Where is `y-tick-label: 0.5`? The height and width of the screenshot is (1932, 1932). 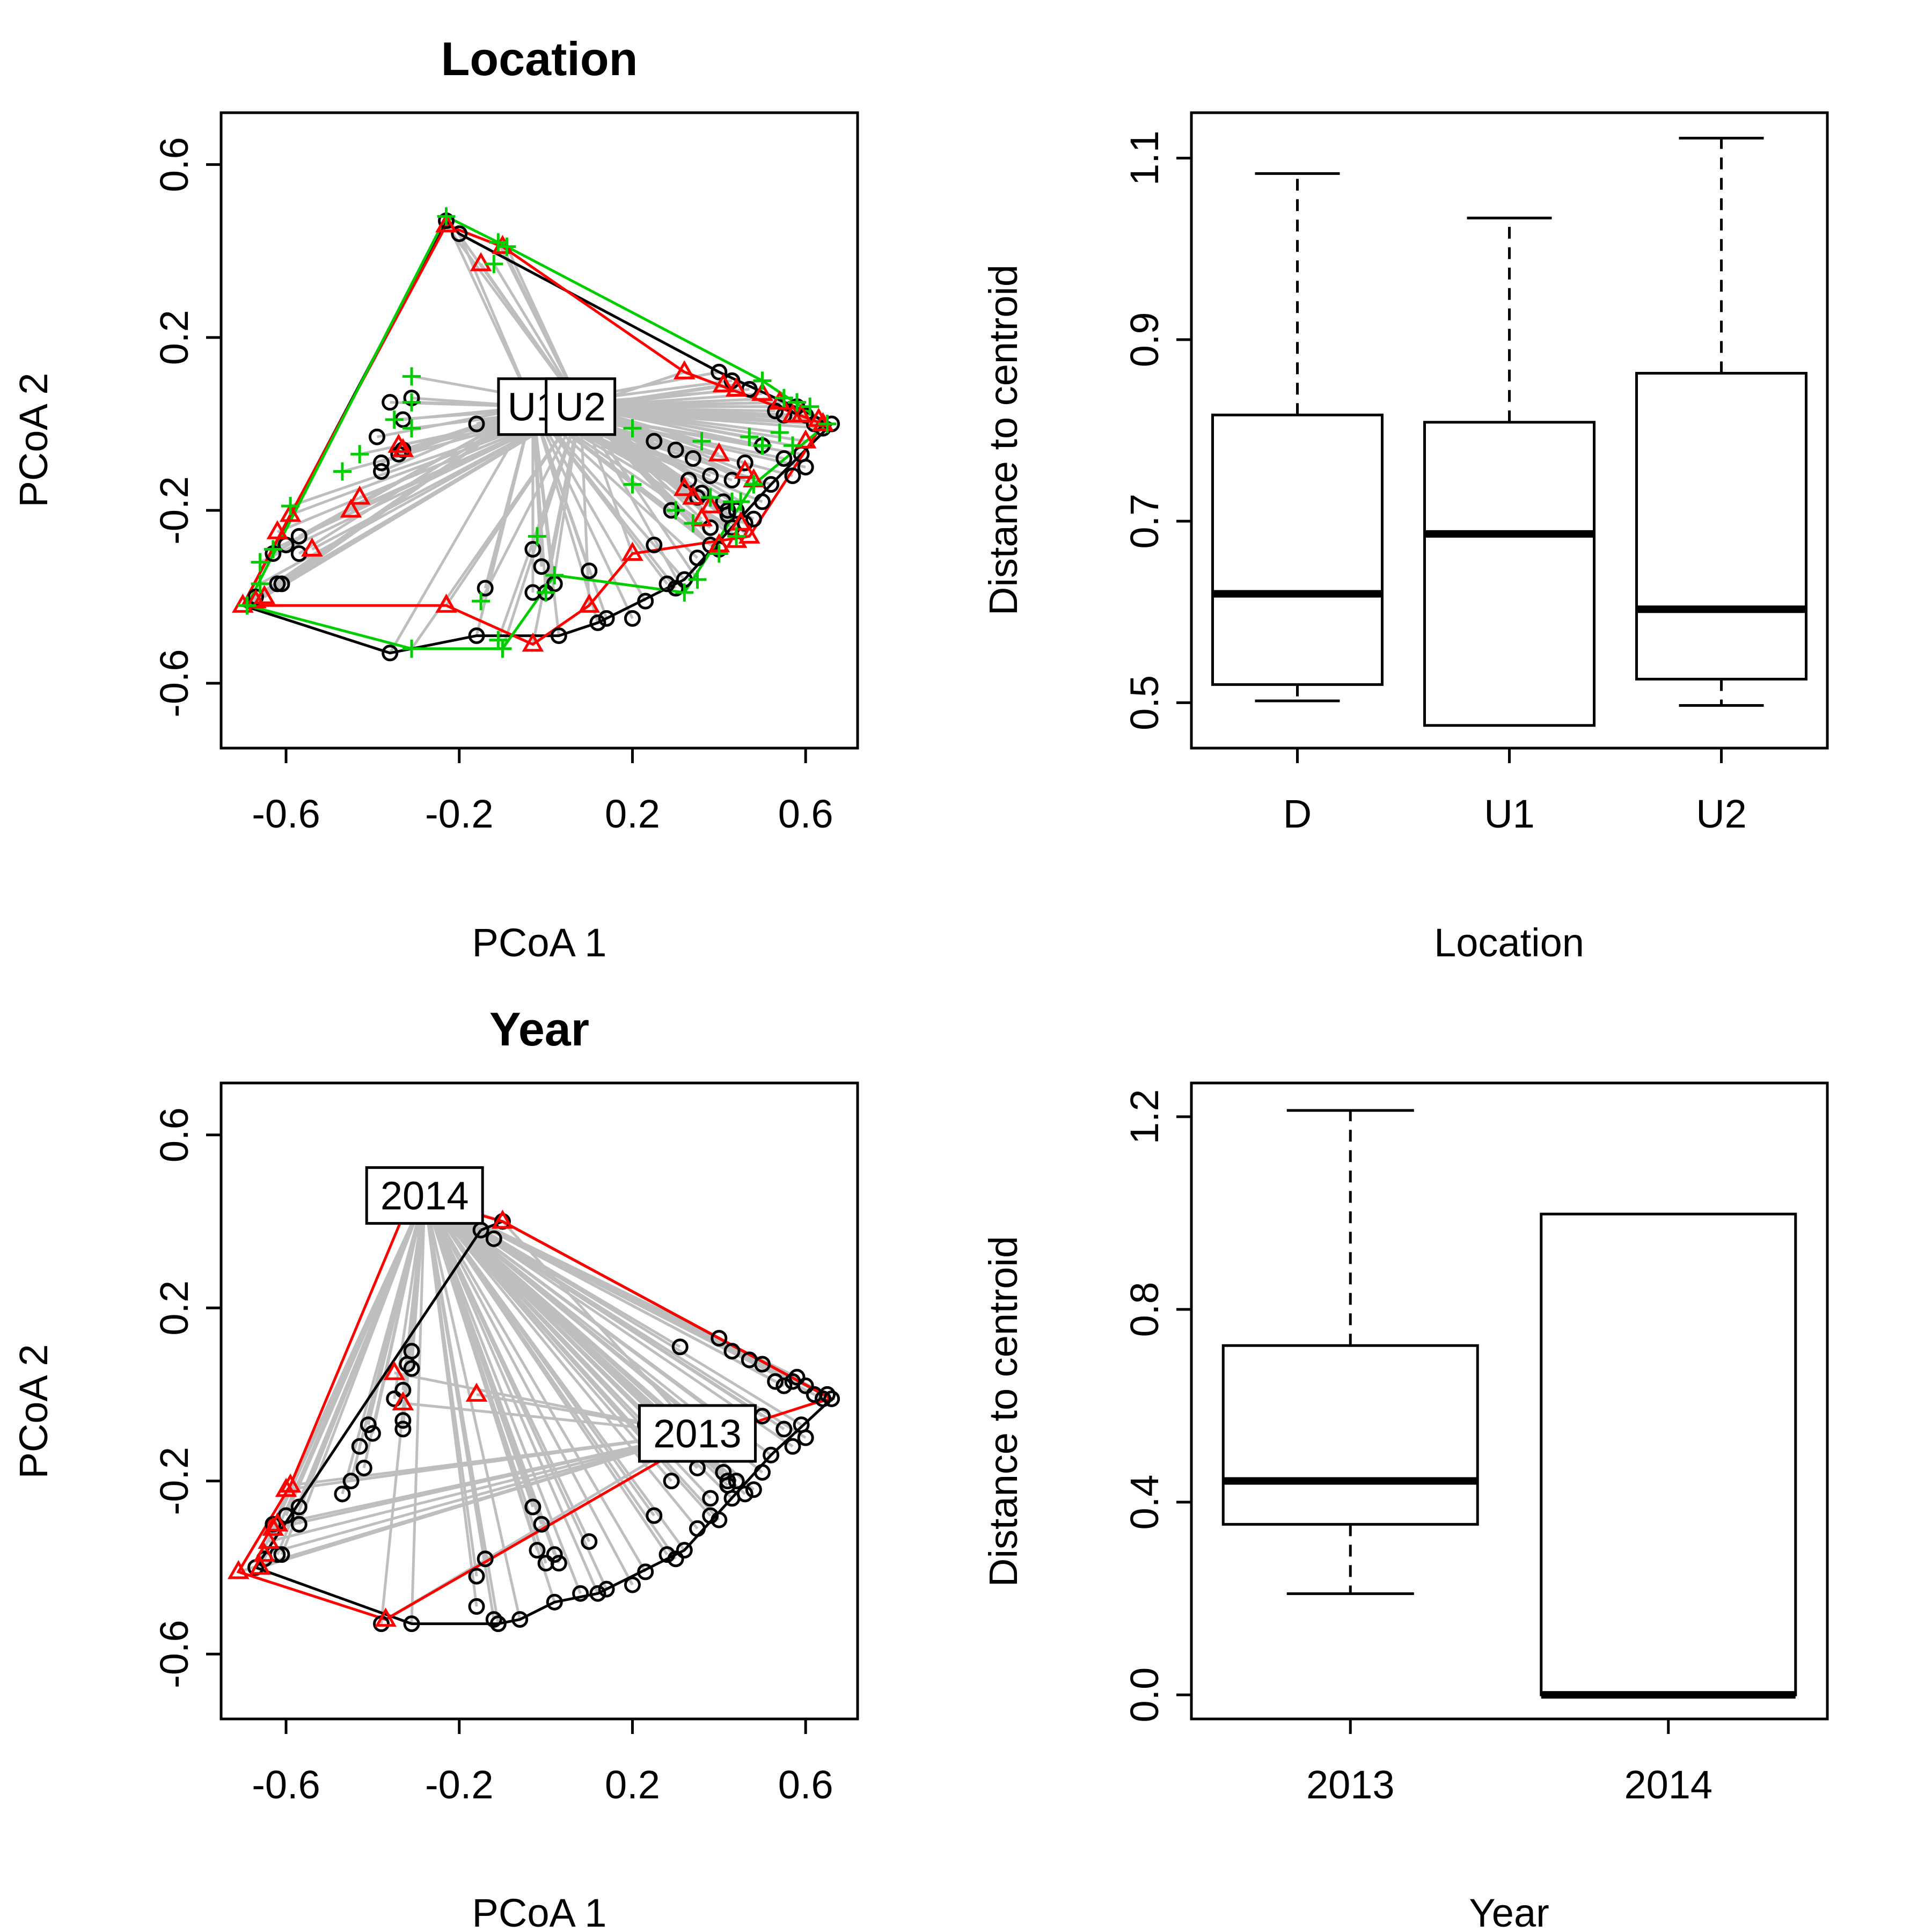
y-tick-label: 0.5 is located at coordinates (1144, 702).